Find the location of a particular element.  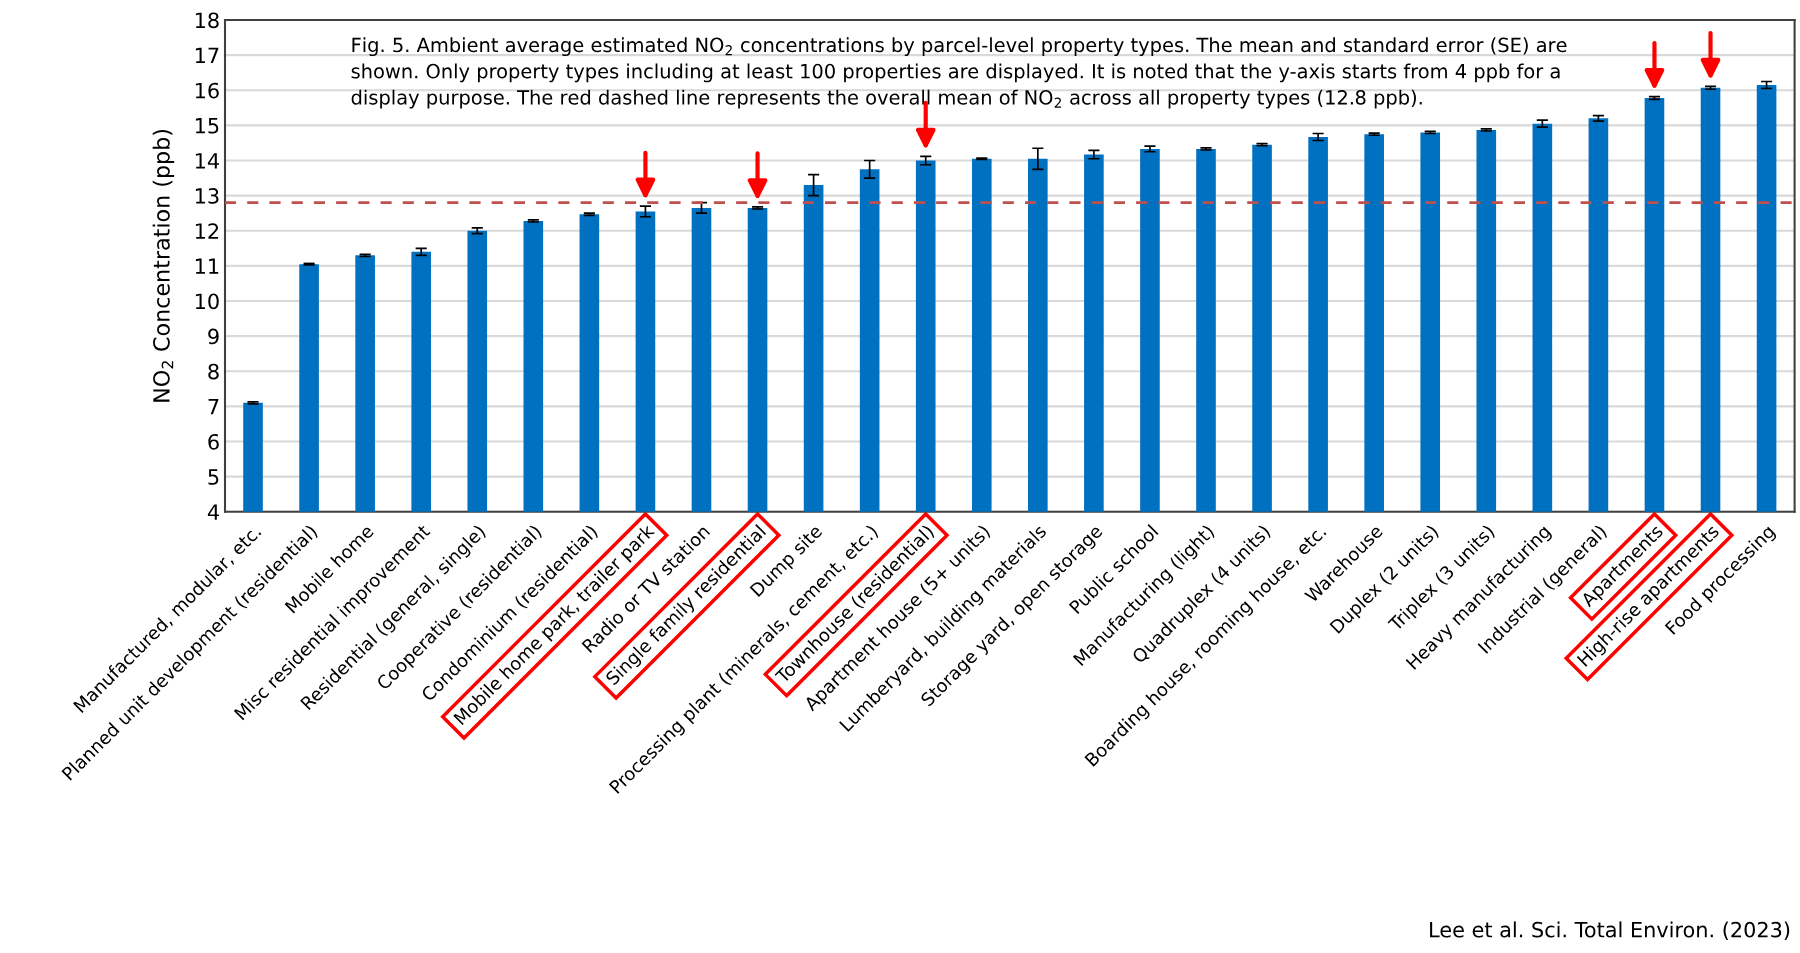

y-tick-label: 5 is located at coordinates (213, 477).